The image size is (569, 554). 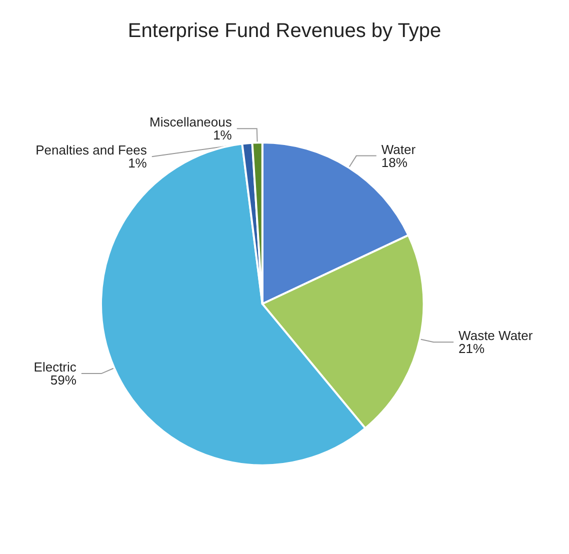 What do you see at coordinates (190, 122) in the screenshot?
I see `slice-label: Miscellaneous` at bounding box center [190, 122].